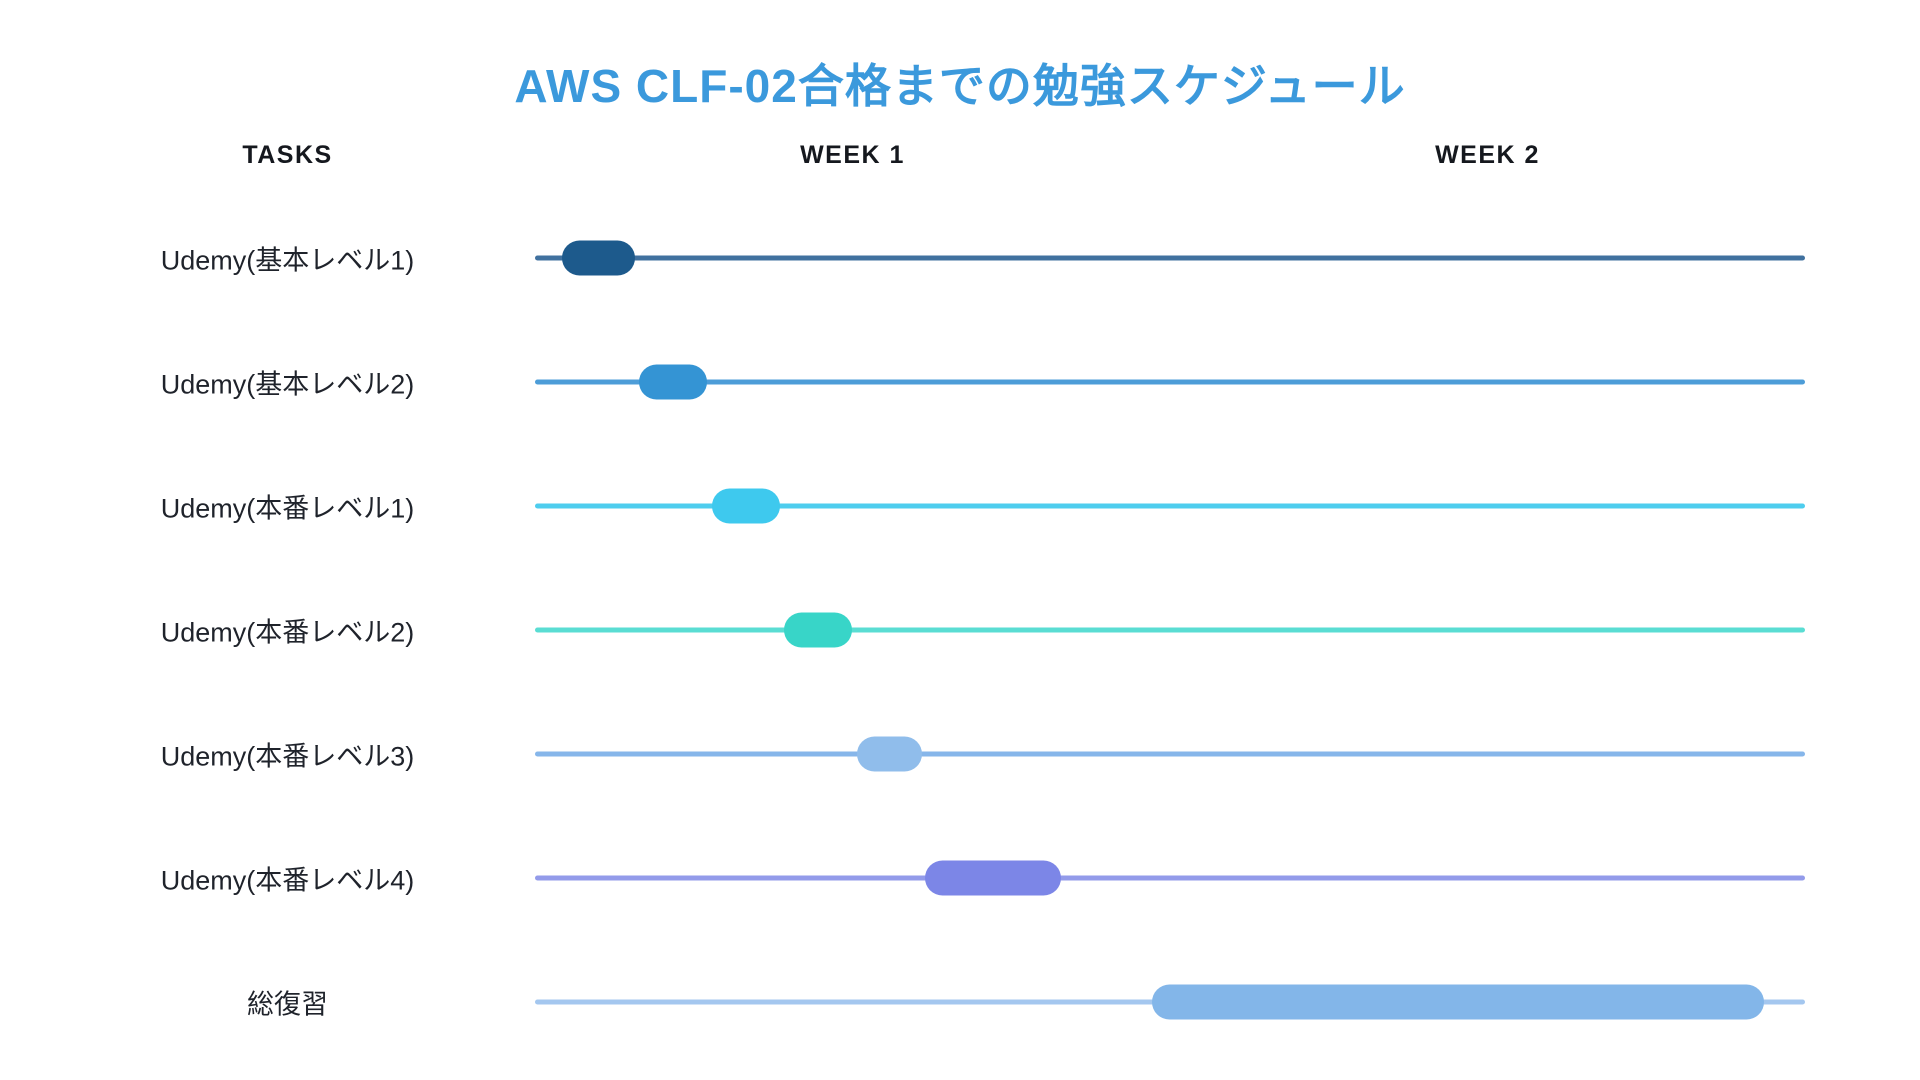  What do you see at coordinates (287, 508) in the screenshot?
I see `task-label: Udemy(本番レベル1)` at bounding box center [287, 508].